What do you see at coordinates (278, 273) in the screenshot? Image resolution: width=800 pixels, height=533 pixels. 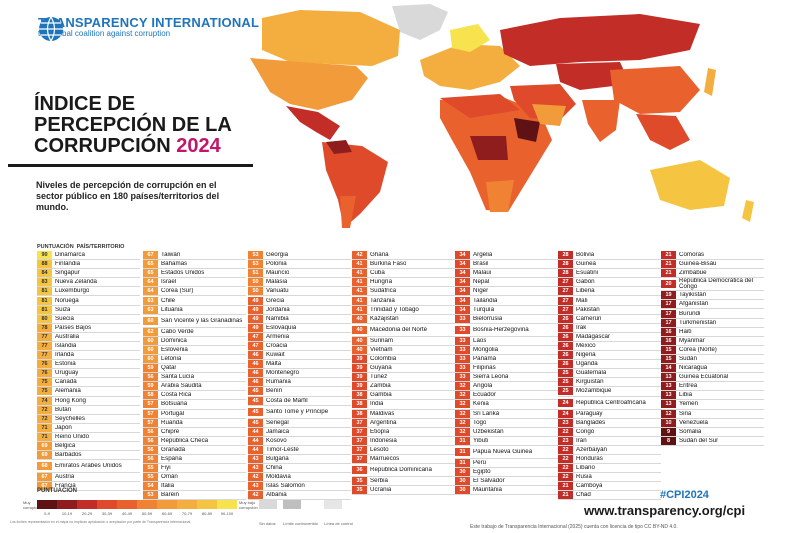 I see `country-name: Mauricio` at bounding box center [278, 273].